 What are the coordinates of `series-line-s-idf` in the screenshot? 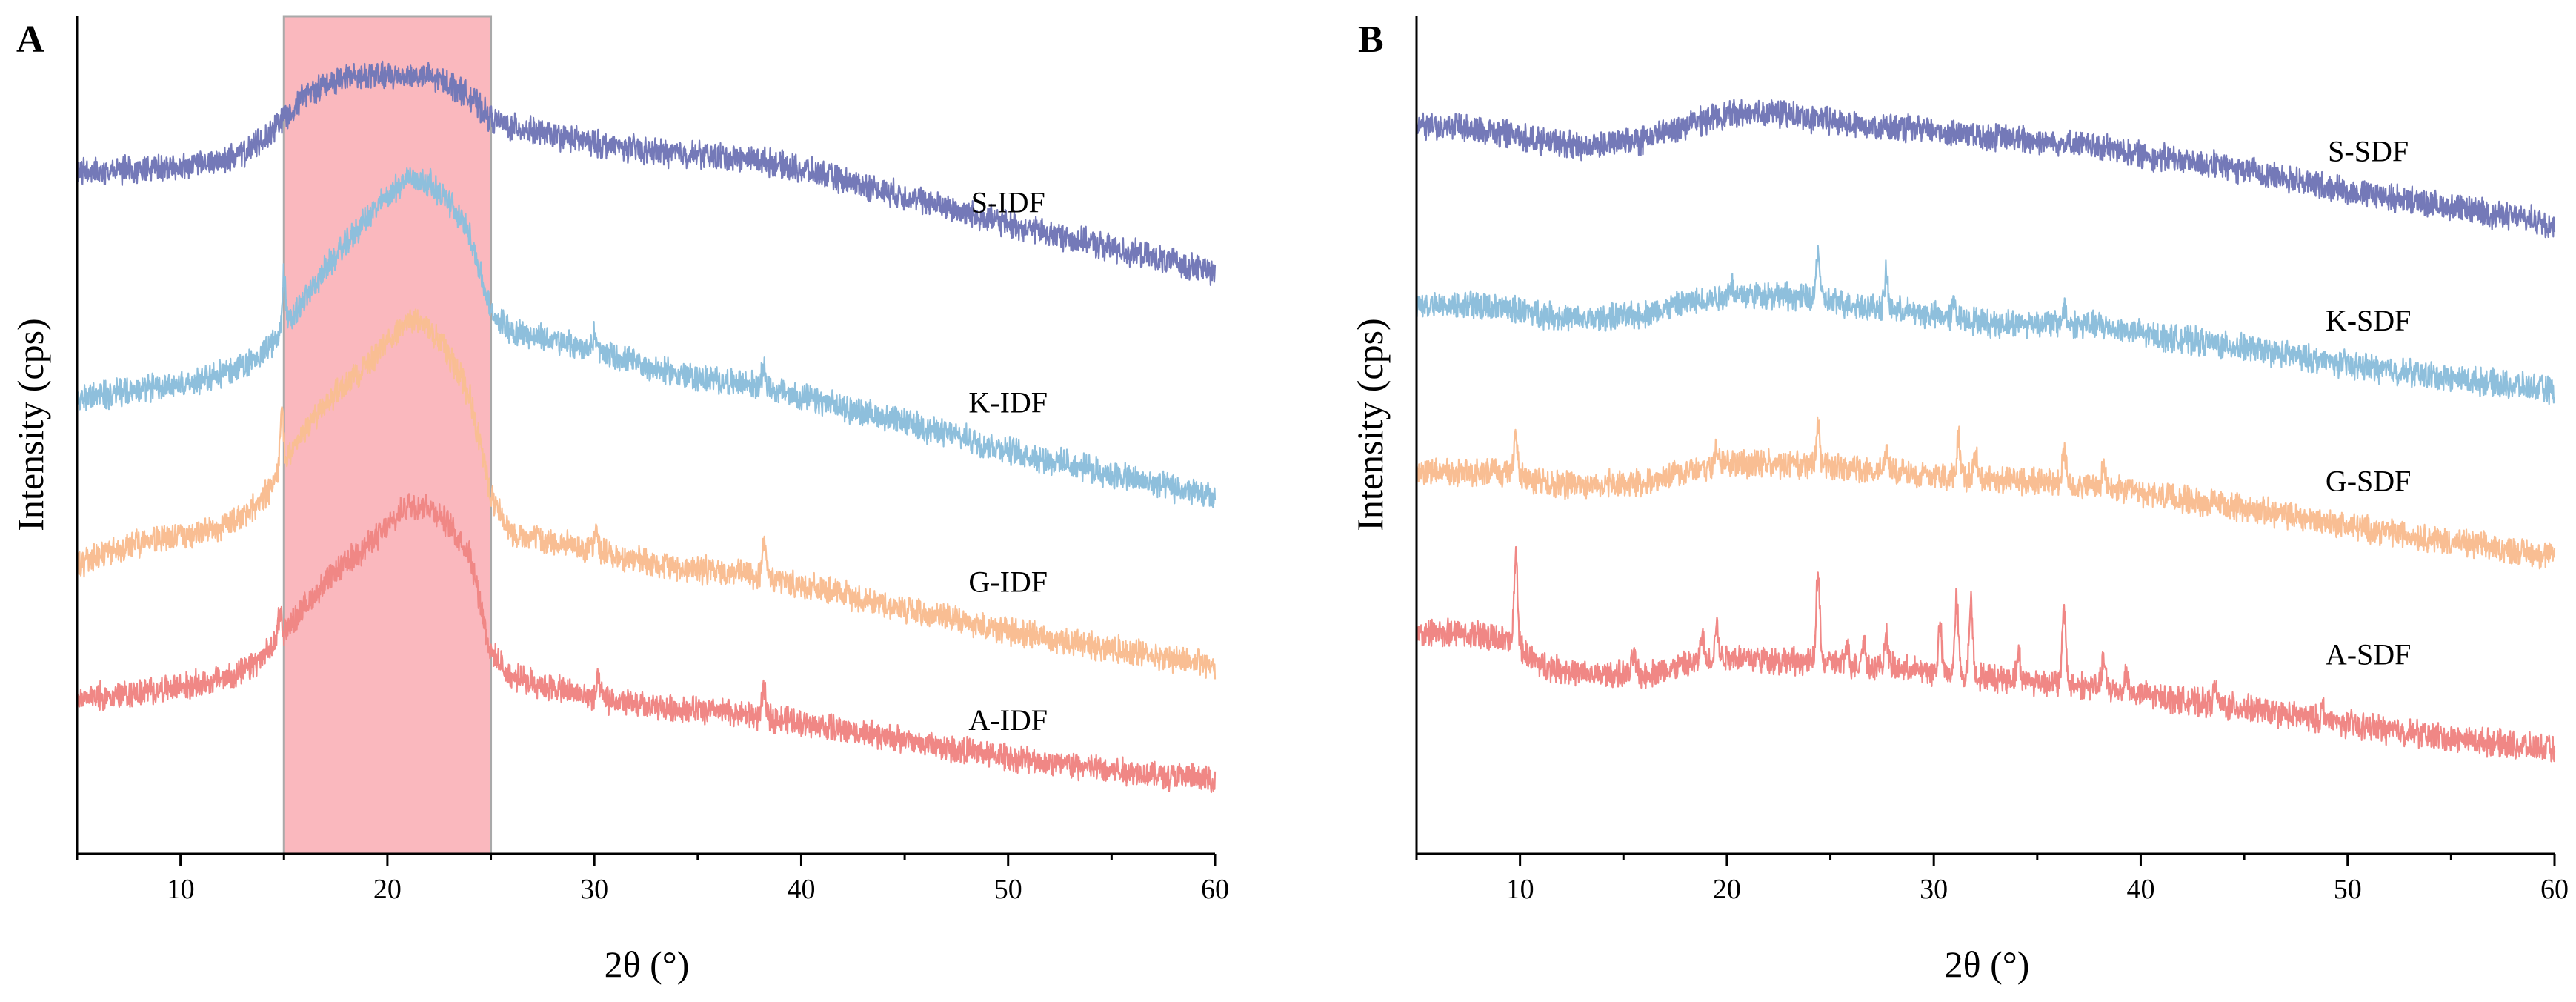 It's located at (646, 173).